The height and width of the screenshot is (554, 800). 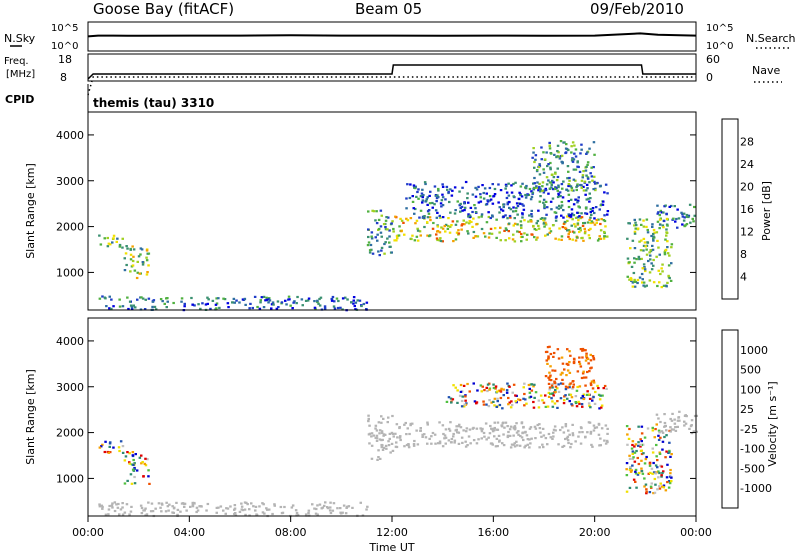 I want to click on y-tick-label: 2000, so click(x=70, y=227).